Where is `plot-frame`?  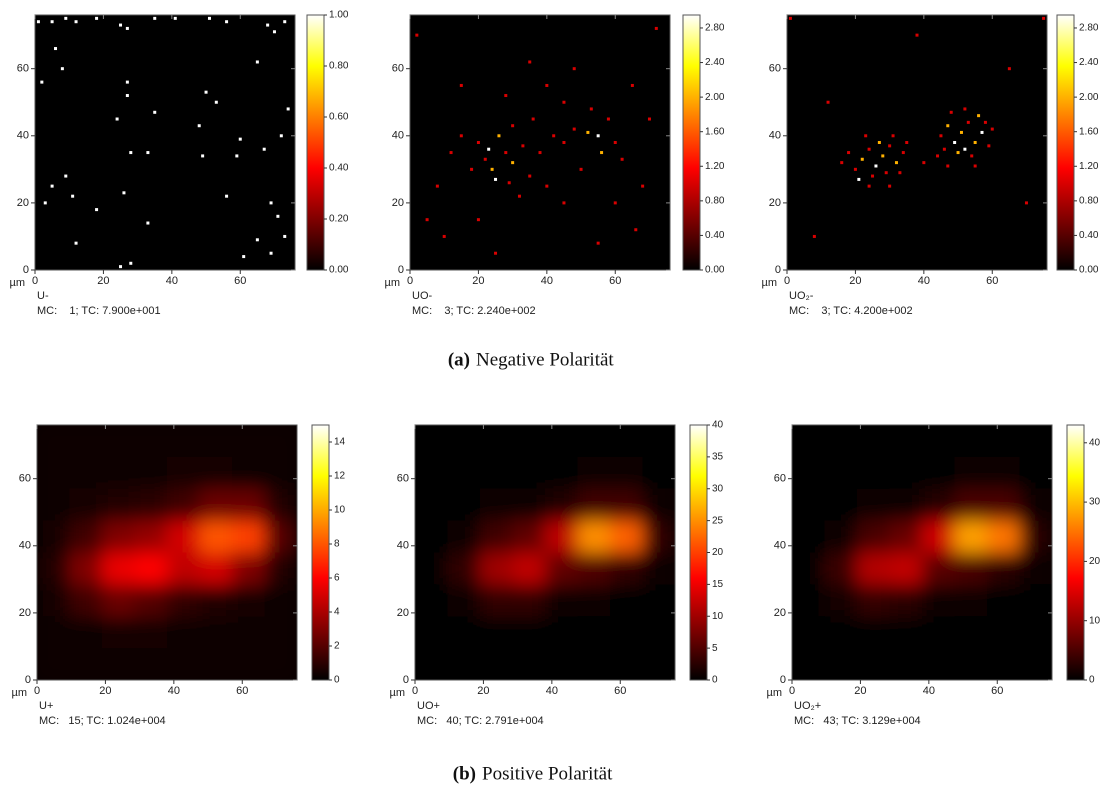 plot-frame is located at coordinates (540, 142).